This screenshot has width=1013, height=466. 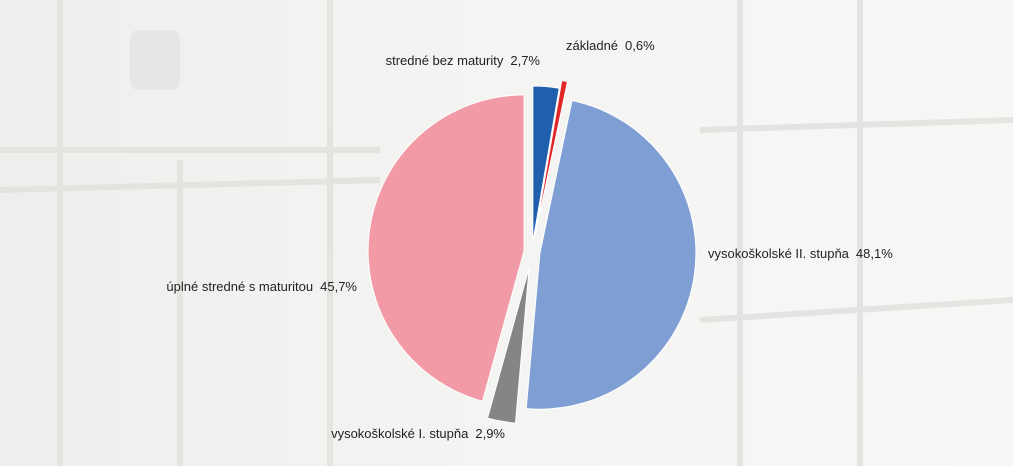 I want to click on value-label: 48,1%, so click(x=874, y=253).